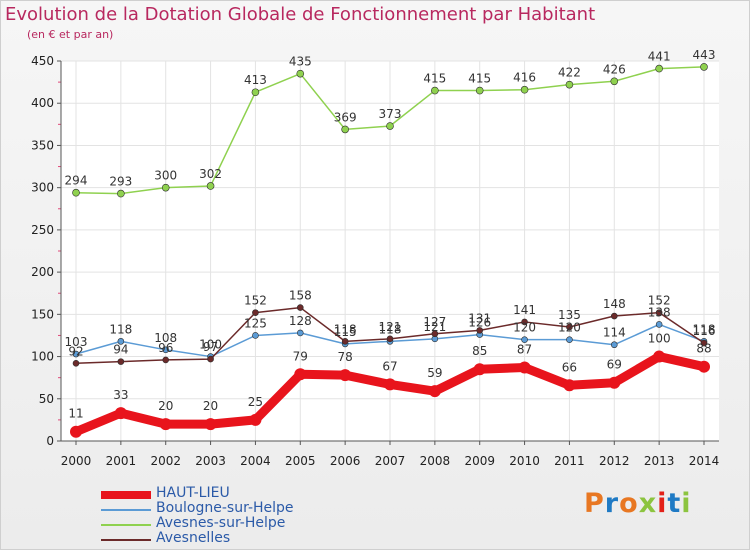 This screenshot has width=750, height=550. Describe the element at coordinates (479, 461) in the screenshot. I see `x-tick-label: 2009` at that location.